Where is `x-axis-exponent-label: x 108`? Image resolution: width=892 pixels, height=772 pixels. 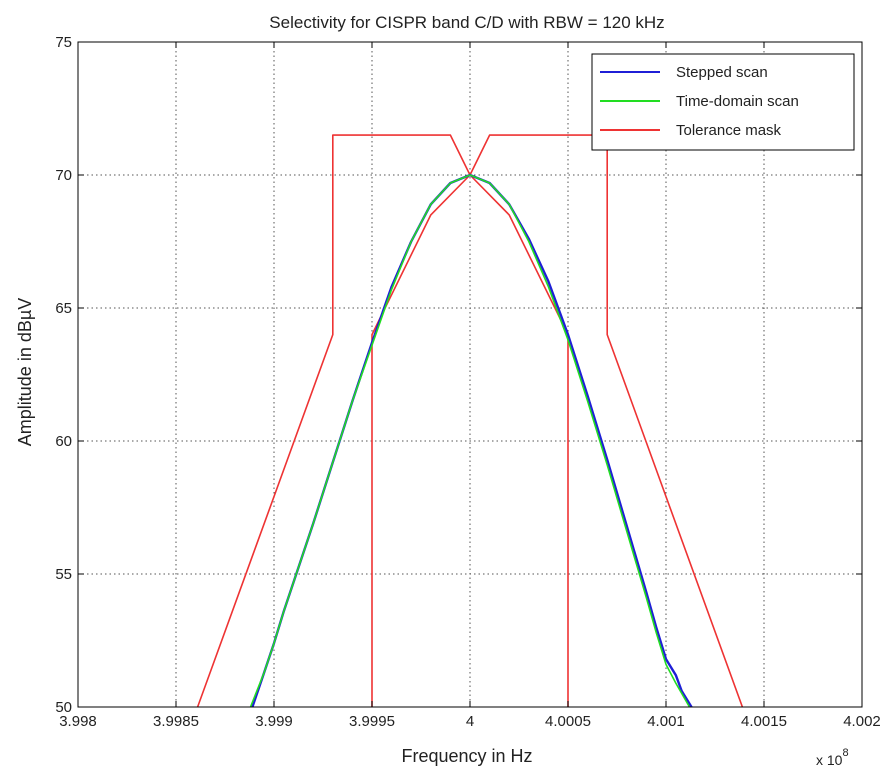 x-axis-exponent-label: x 108 is located at coordinates (832, 757).